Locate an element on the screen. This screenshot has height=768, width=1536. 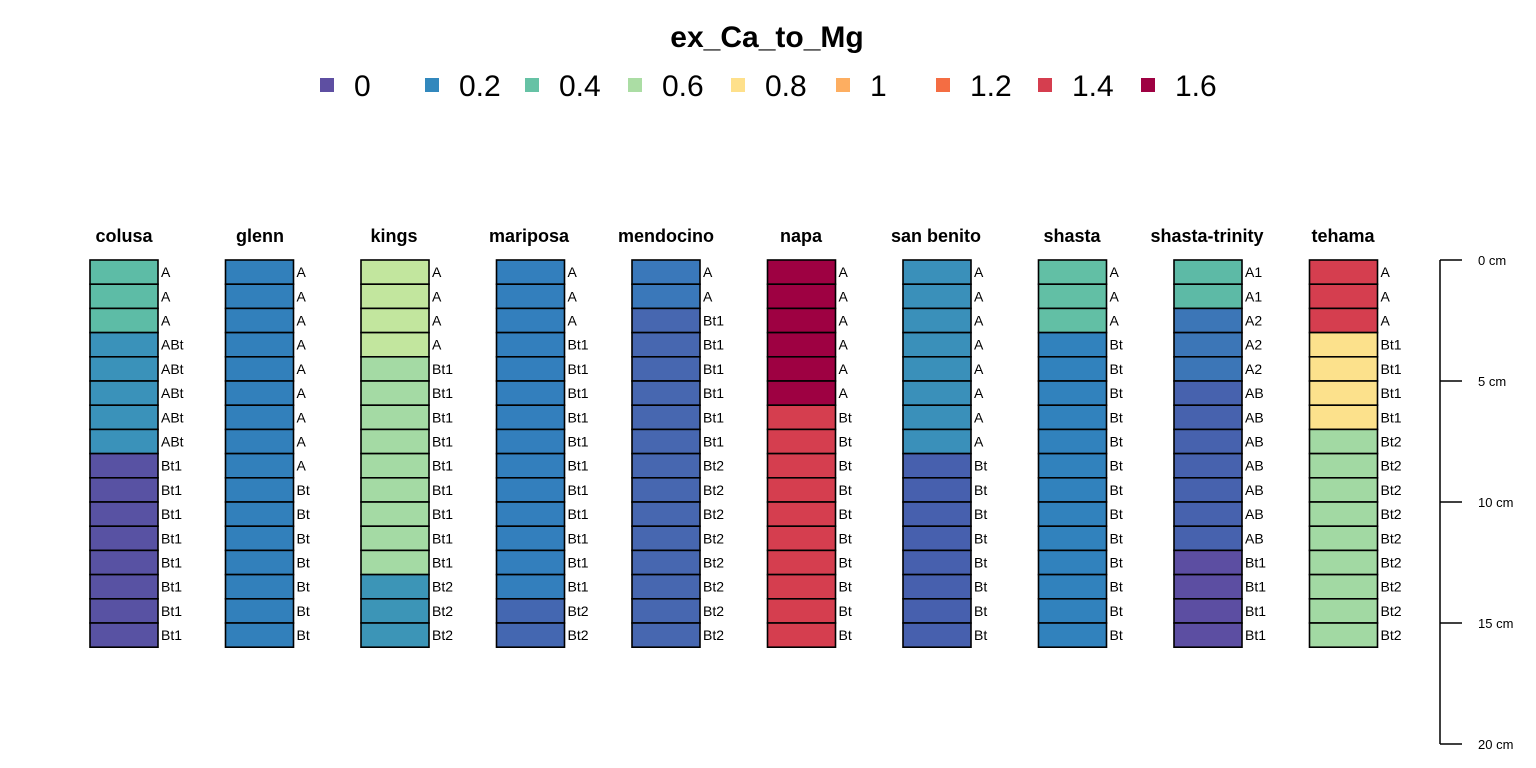
profile-name: mendocino is located at coordinates (666, 236).